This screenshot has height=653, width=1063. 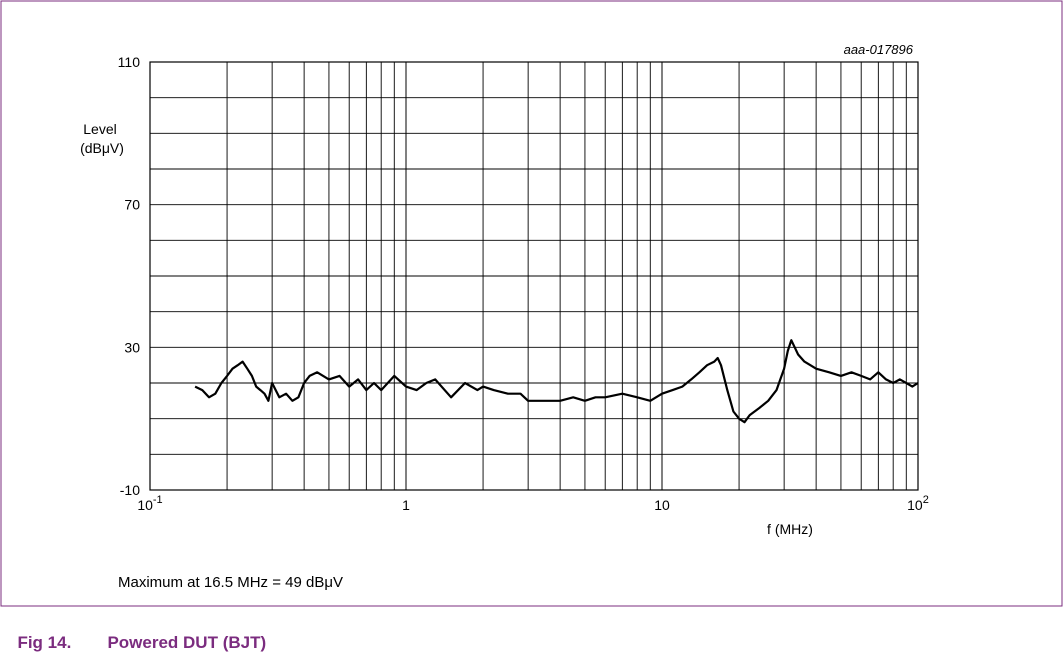 What do you see at coordinates (662, 505) in the screenshot?
I see `x-tick-label: 10` at bounding box center [662, 505].